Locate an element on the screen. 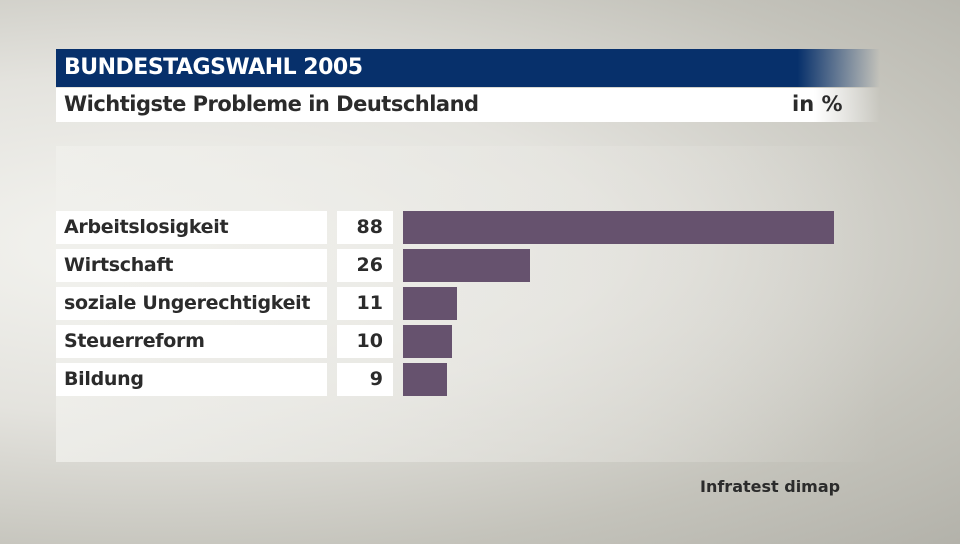 The image size is (960, 544). chart-title: BUNDESTAGSWAHL 2005 is located at coordinates (213, 67).